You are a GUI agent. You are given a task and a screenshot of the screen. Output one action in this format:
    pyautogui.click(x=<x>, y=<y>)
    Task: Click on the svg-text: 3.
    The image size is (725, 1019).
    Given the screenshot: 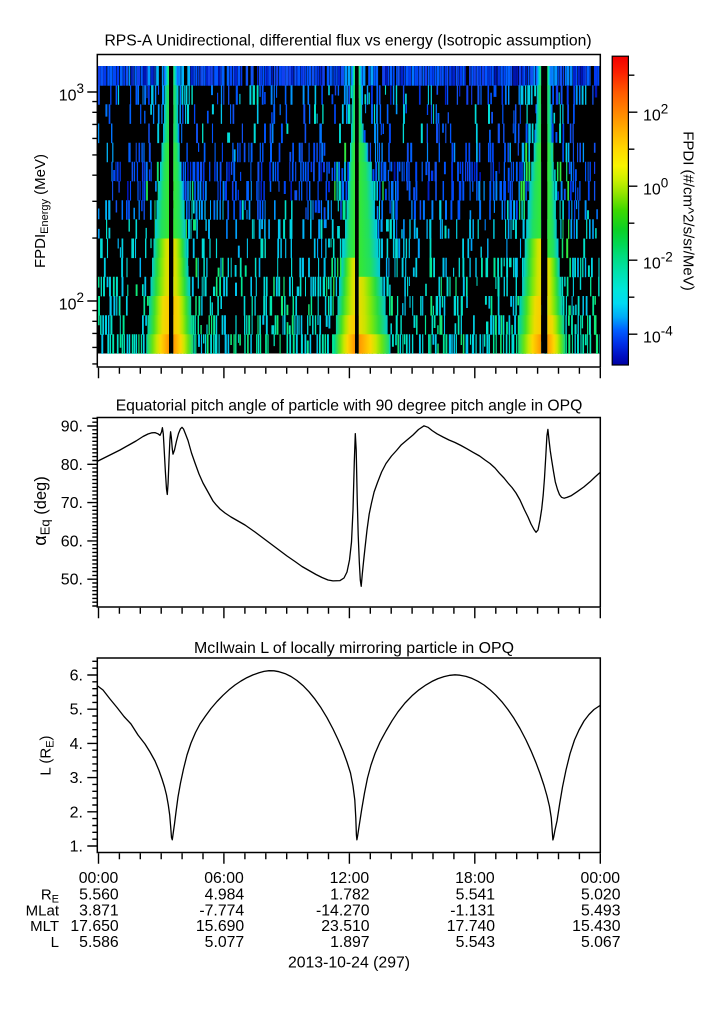 What is the action you would take?
    pyautogui.click(x=76, y=778)
    